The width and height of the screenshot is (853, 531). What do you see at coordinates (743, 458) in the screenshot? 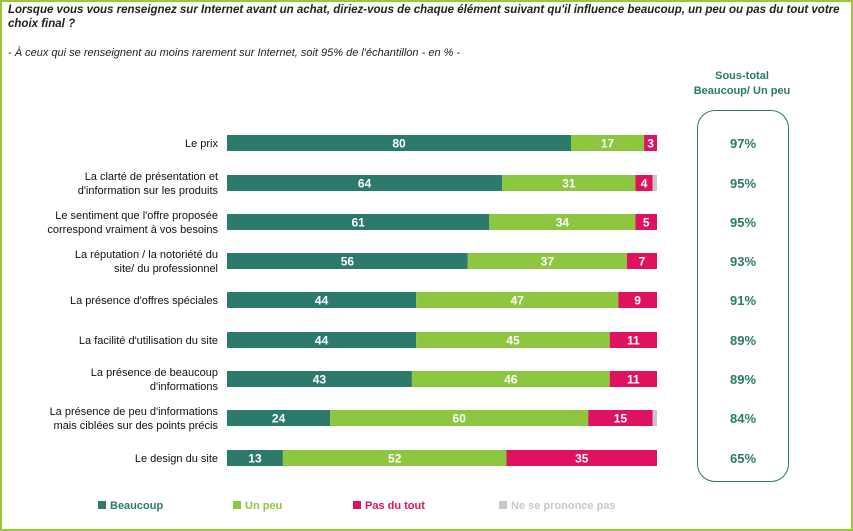
I see `subtotal-value: 65%` at bounding box center [743, 458].